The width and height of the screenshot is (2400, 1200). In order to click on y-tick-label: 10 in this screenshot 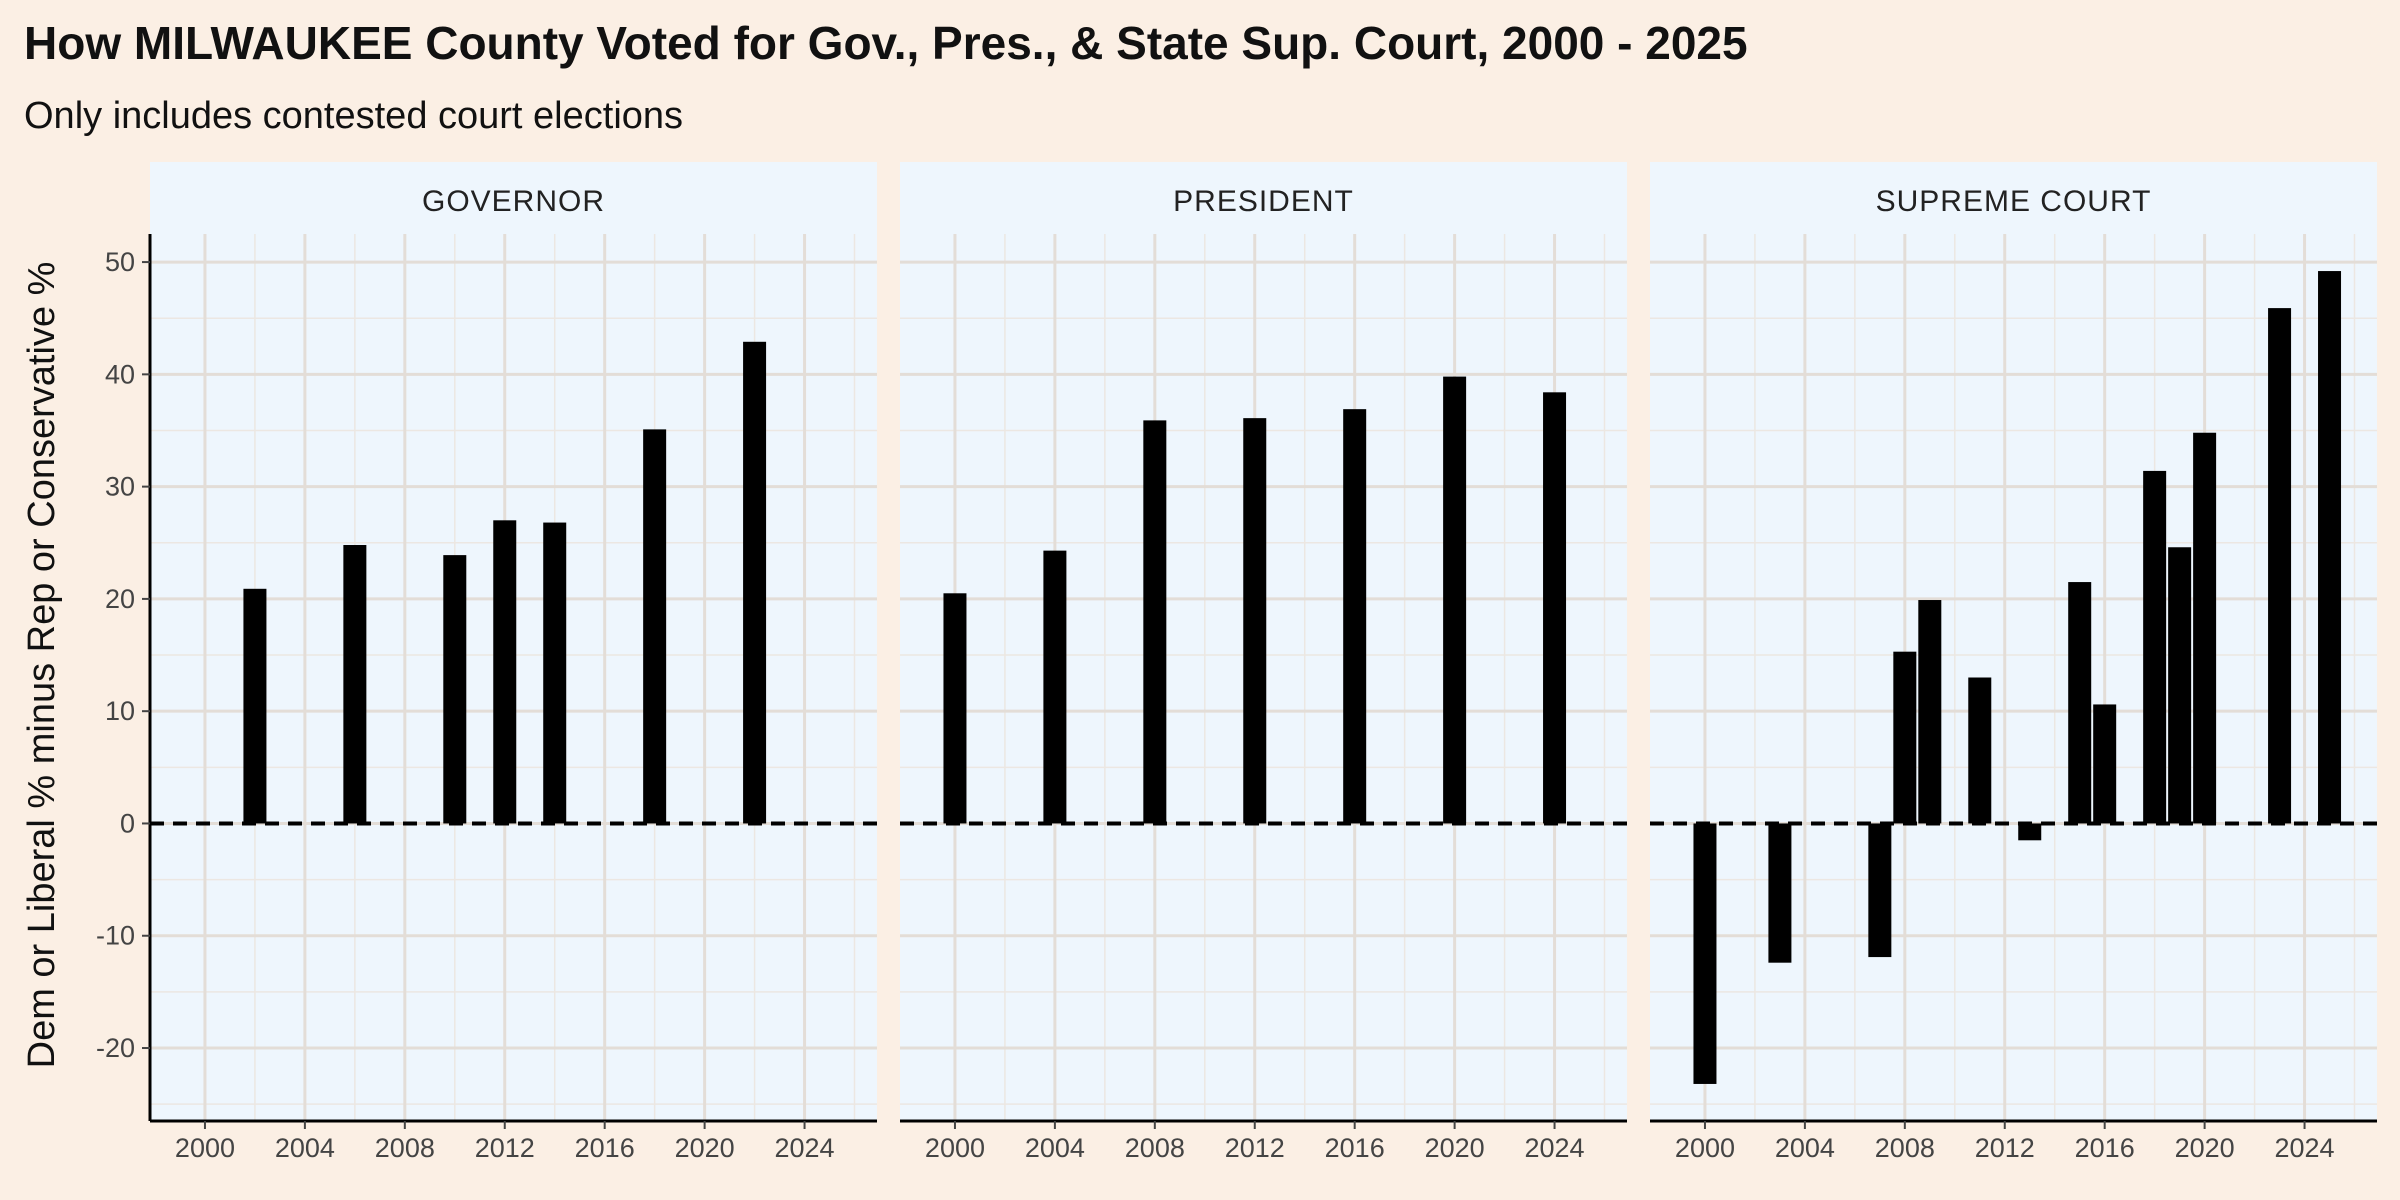, I will do `click(120, 711)`.